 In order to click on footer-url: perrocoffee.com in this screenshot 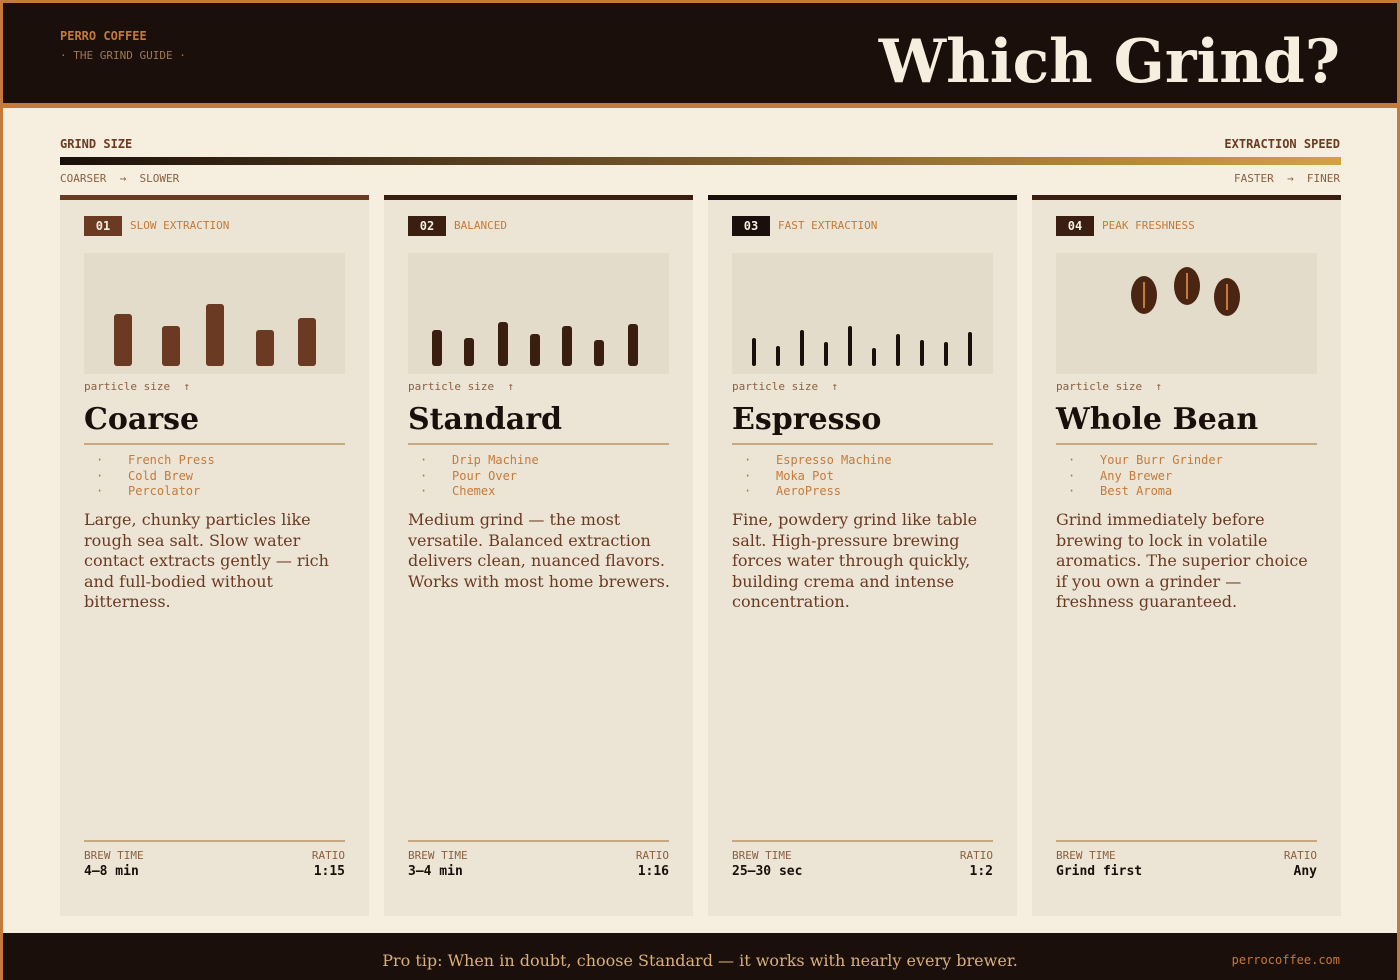, I will do `click(1285, 960)`.